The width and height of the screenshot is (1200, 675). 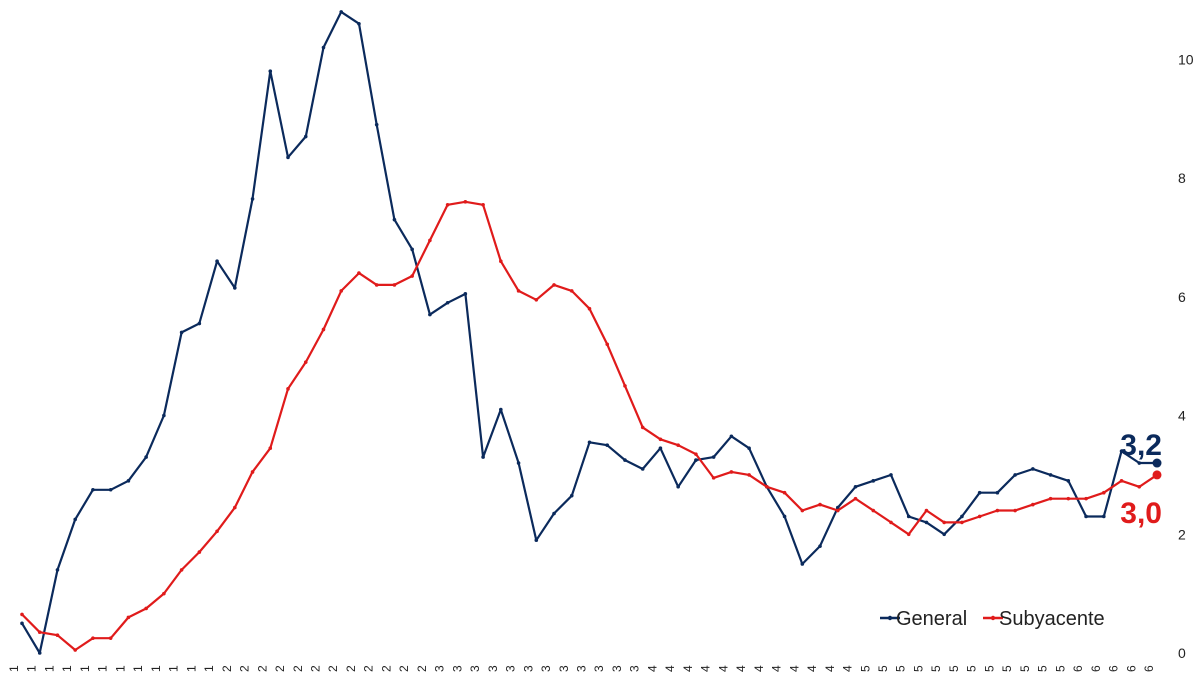 I want to click on y-tick-label: 10, so click(x=1186, y=59).